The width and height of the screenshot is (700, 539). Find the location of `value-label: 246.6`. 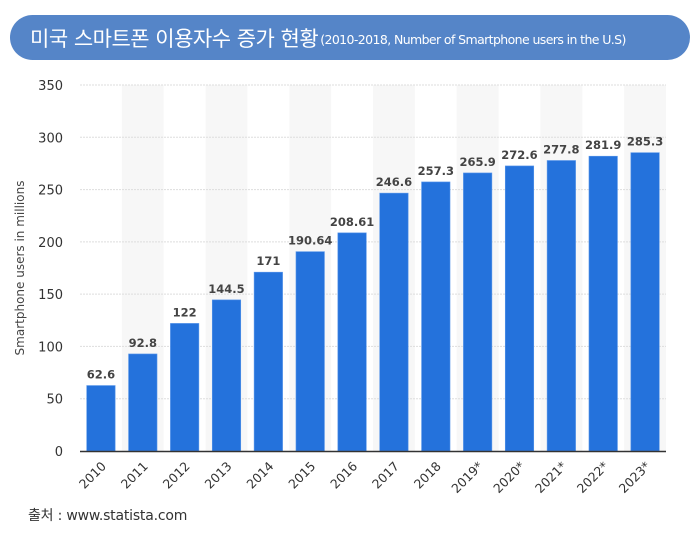

value-label: 246.6 is located at coordinates (394, 182).